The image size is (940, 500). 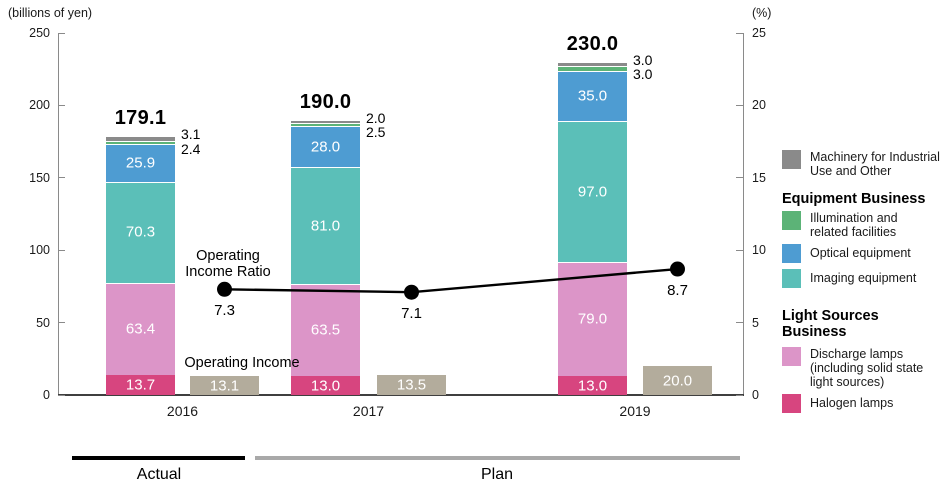 I want to click on right-axis-tick-label: 25, so click(x=759, y=33).